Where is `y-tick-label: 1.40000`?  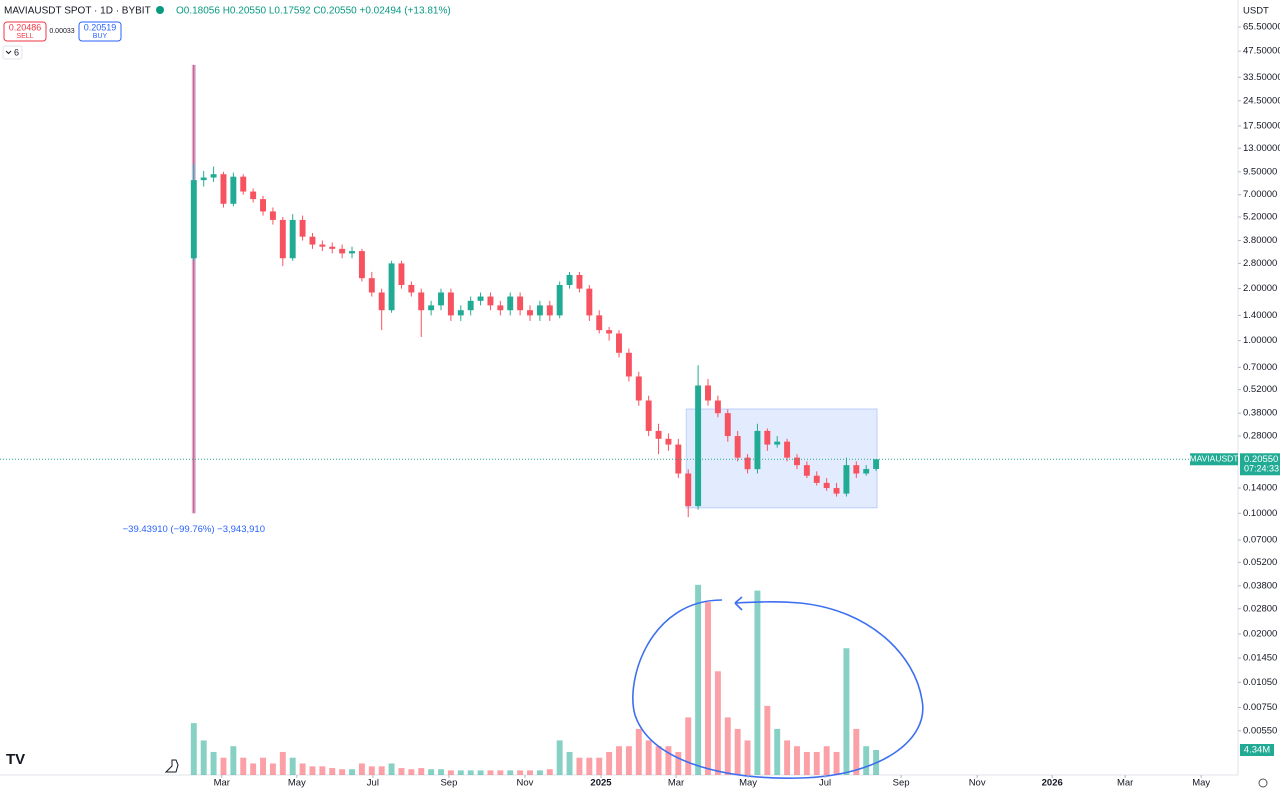 y-tick-label: 1.40000 is located at coordinates (1260, 315).